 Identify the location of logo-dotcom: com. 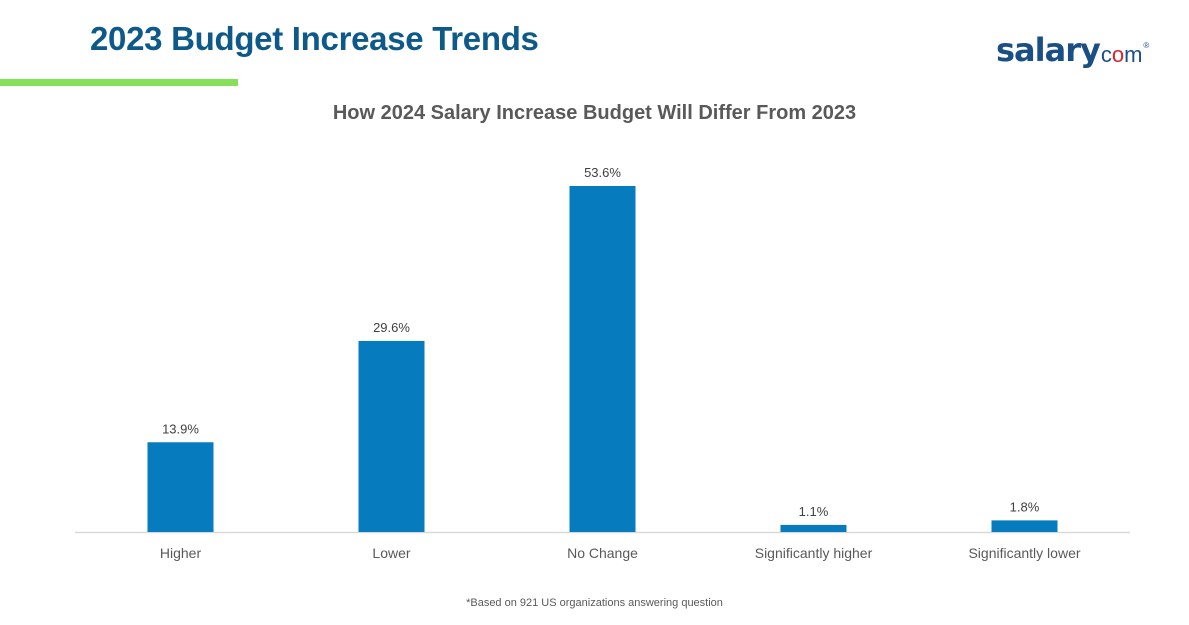
(1122, 55).